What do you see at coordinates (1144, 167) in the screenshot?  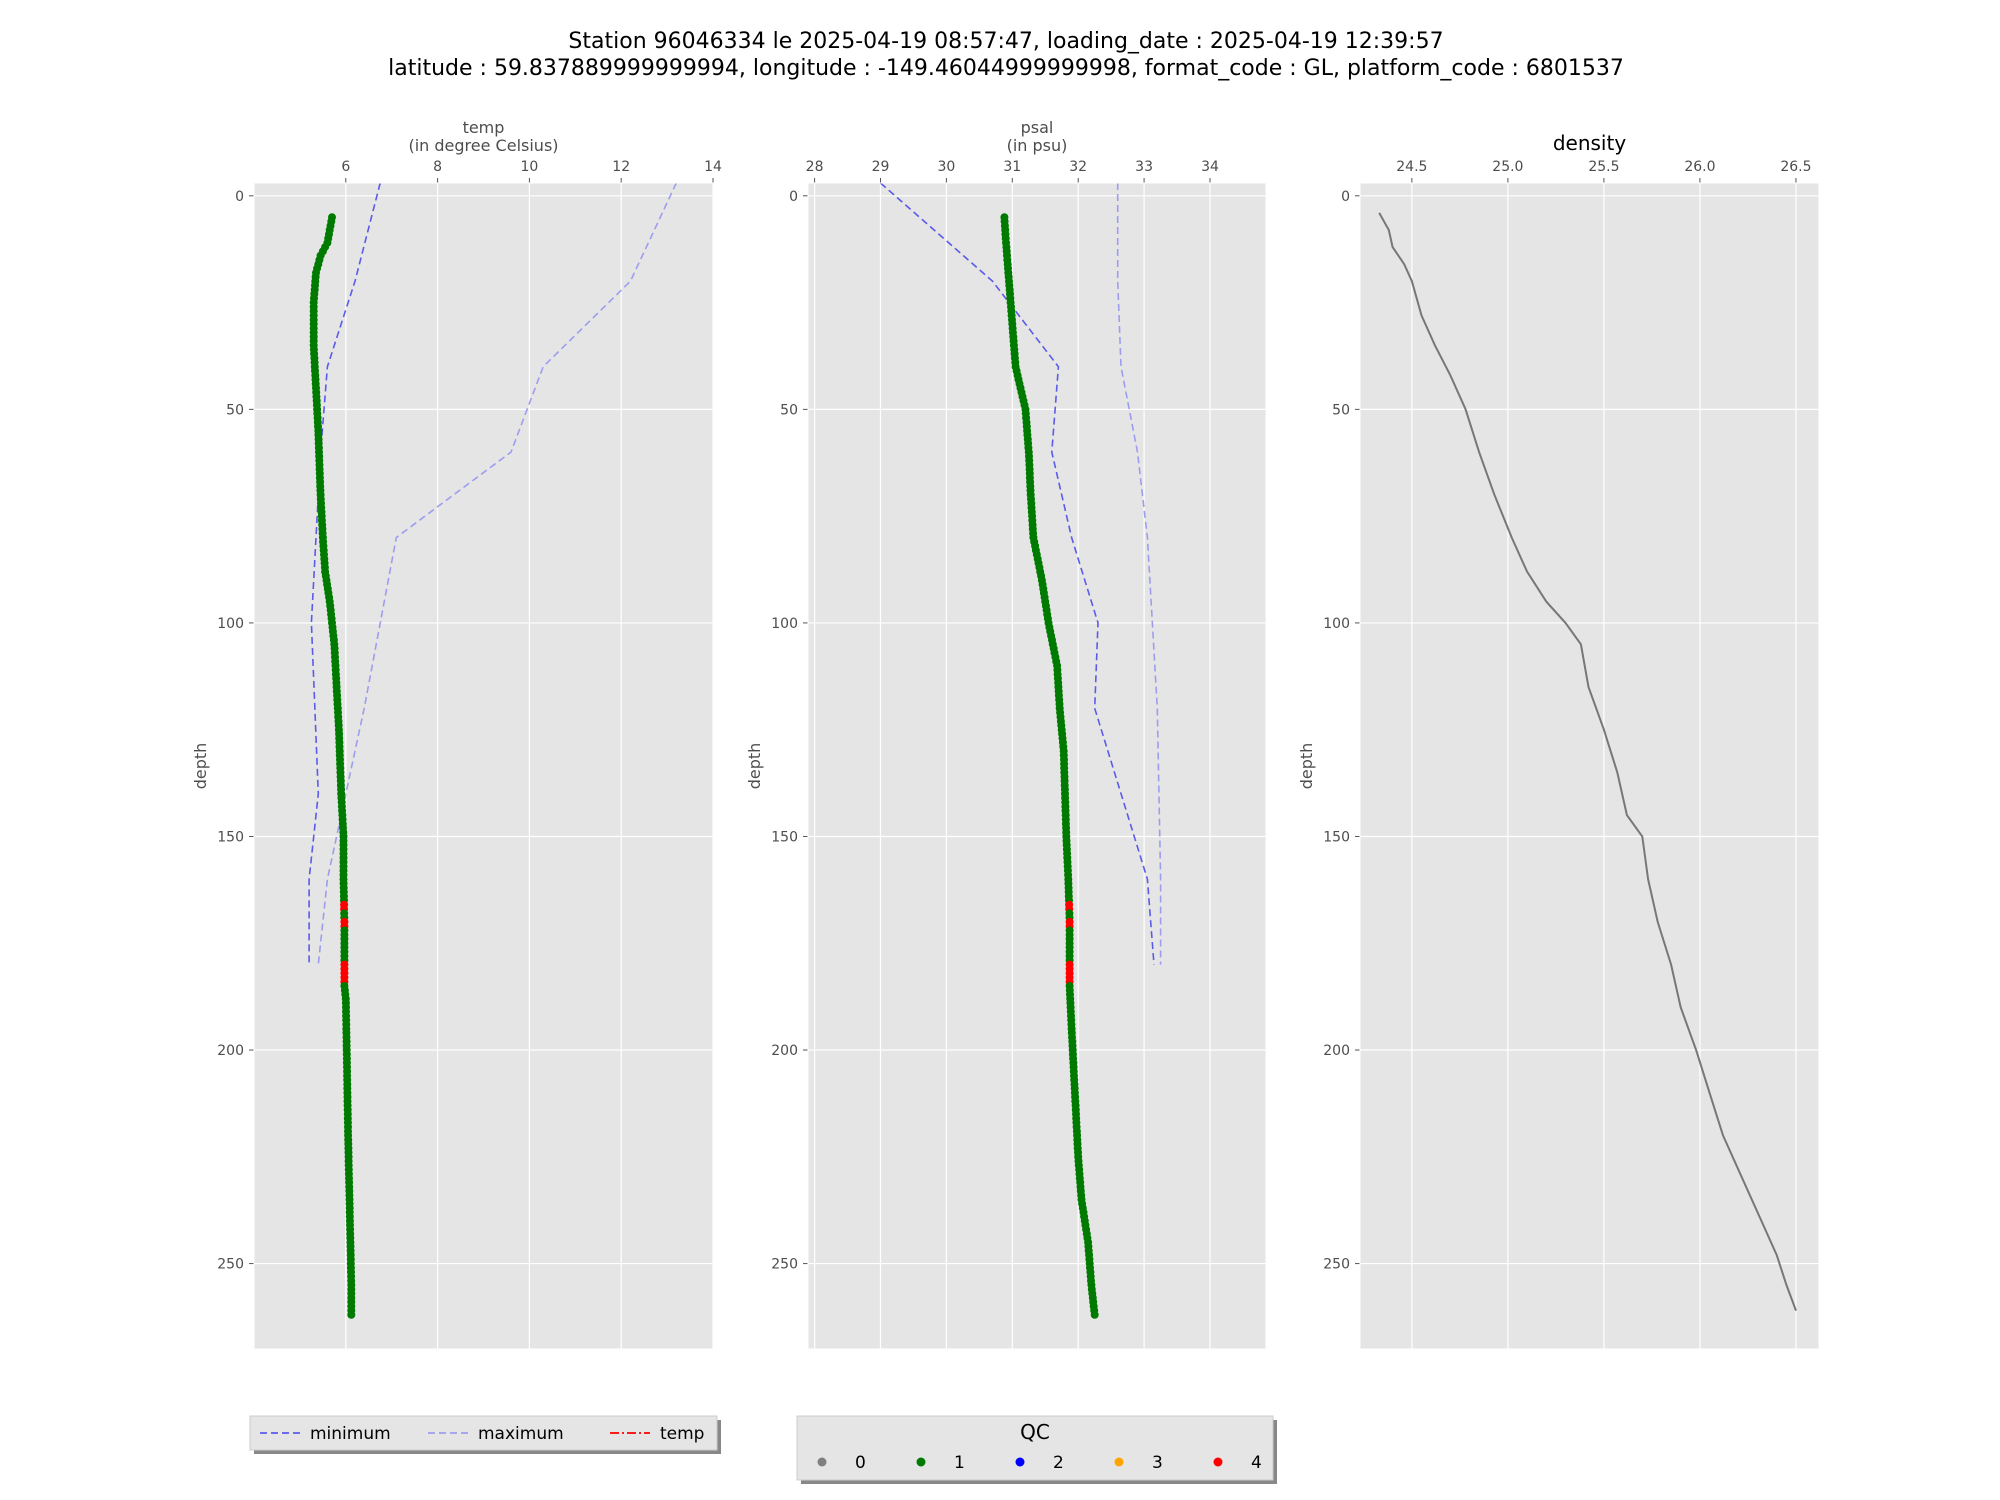 I see `x-tick-label: 33` at bounding box center [1144, 167].